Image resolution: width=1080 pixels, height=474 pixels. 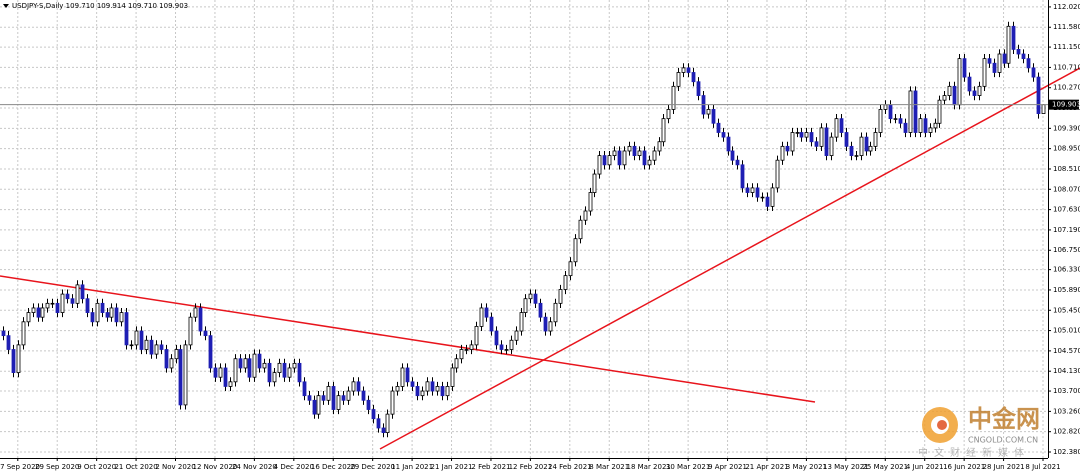 I want to click on y-tick-label: 104.130, so click(x=1066, y=371).